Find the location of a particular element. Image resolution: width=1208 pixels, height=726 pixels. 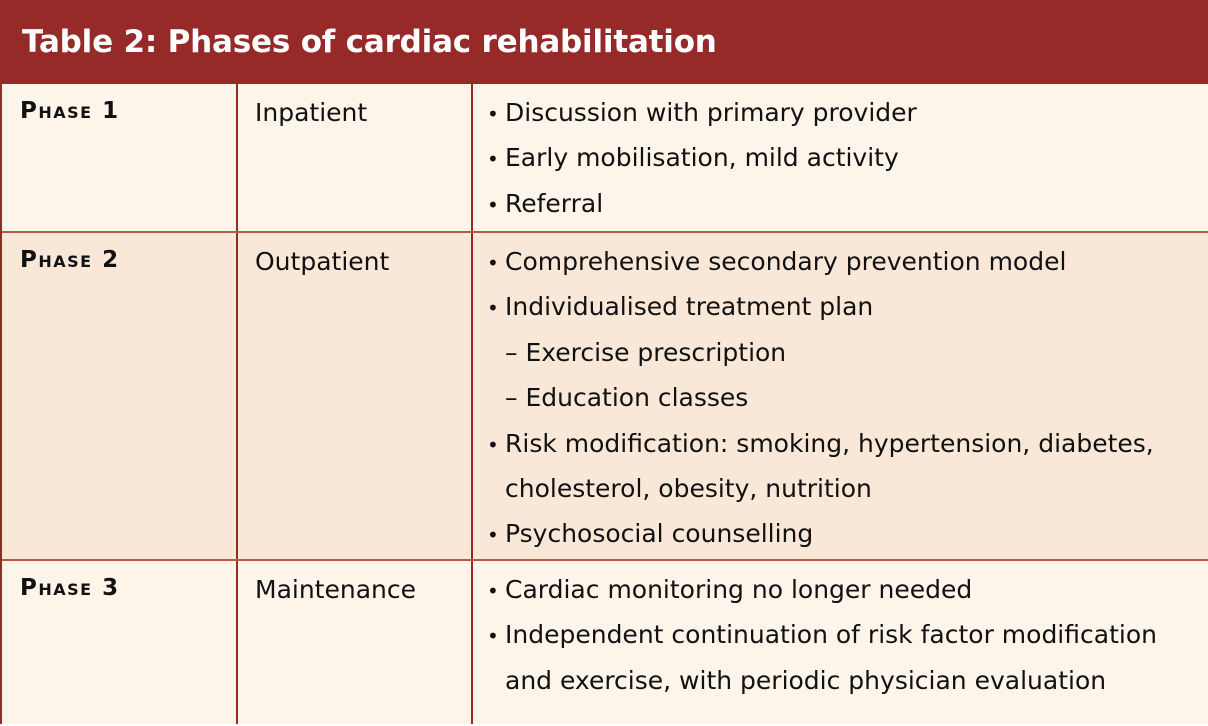

detail-item: Early mobilisation, mild activity is located at coordinates (847, 165).